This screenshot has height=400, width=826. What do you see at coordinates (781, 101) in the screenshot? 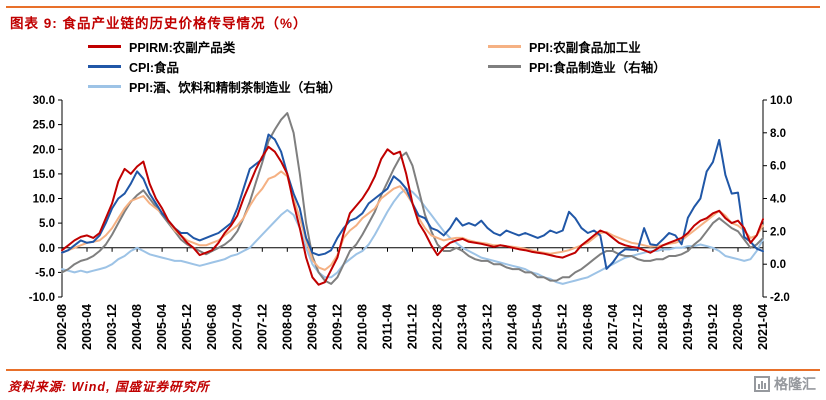
I see `right-axis-tick-label: 10.0` at bounding box center [781, 101].